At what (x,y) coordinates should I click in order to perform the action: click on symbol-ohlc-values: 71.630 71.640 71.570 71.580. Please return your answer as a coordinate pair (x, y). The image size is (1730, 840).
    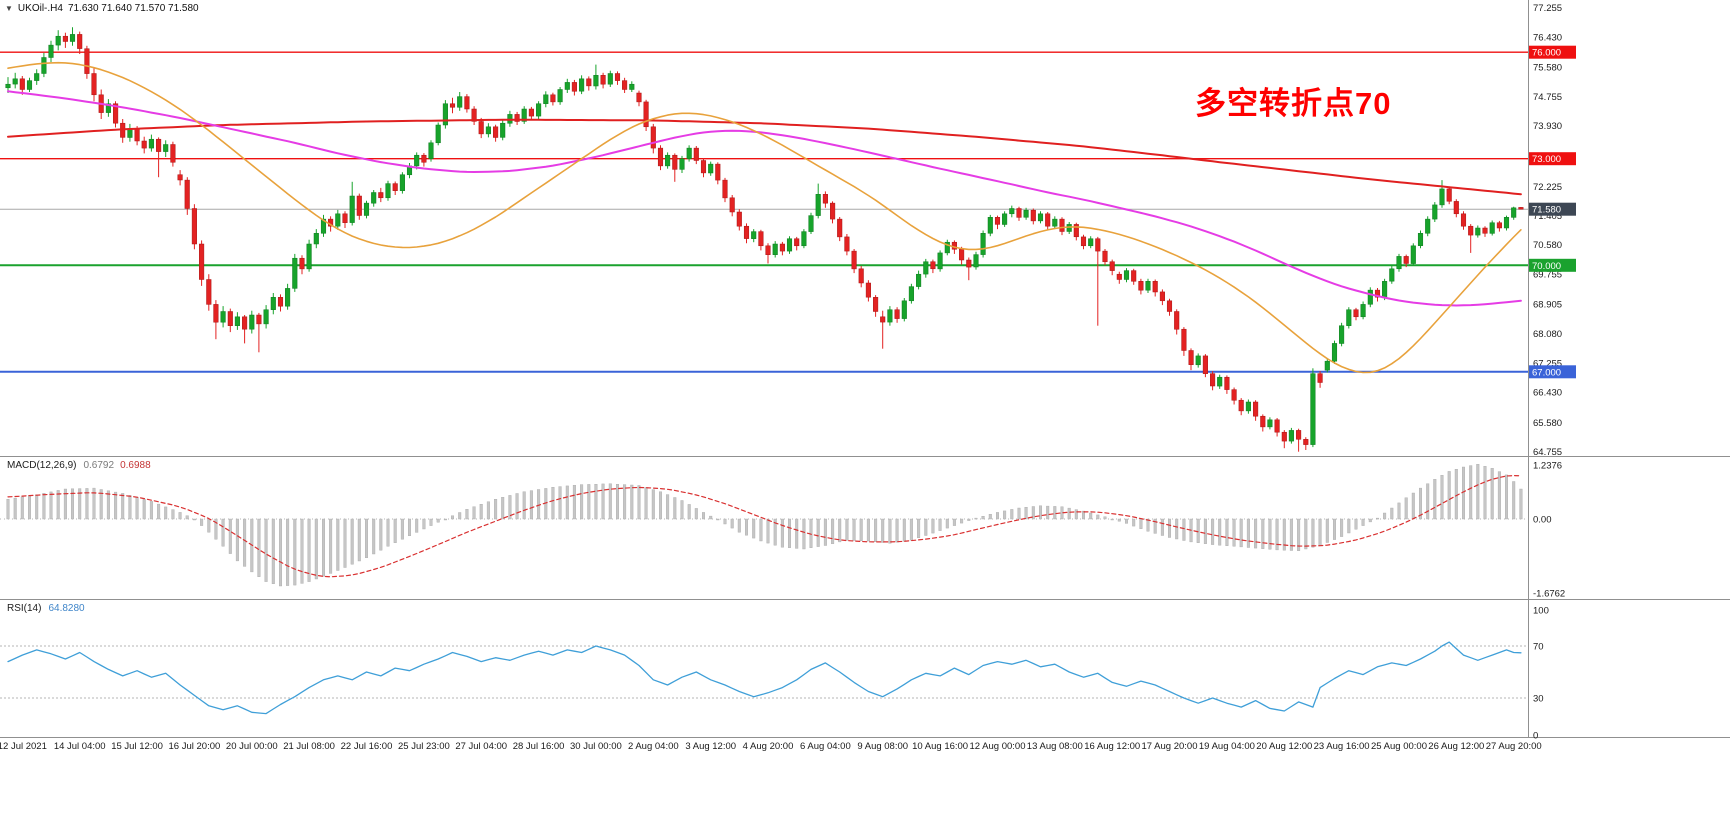
    Looking at the image, I should click on (133, 8).